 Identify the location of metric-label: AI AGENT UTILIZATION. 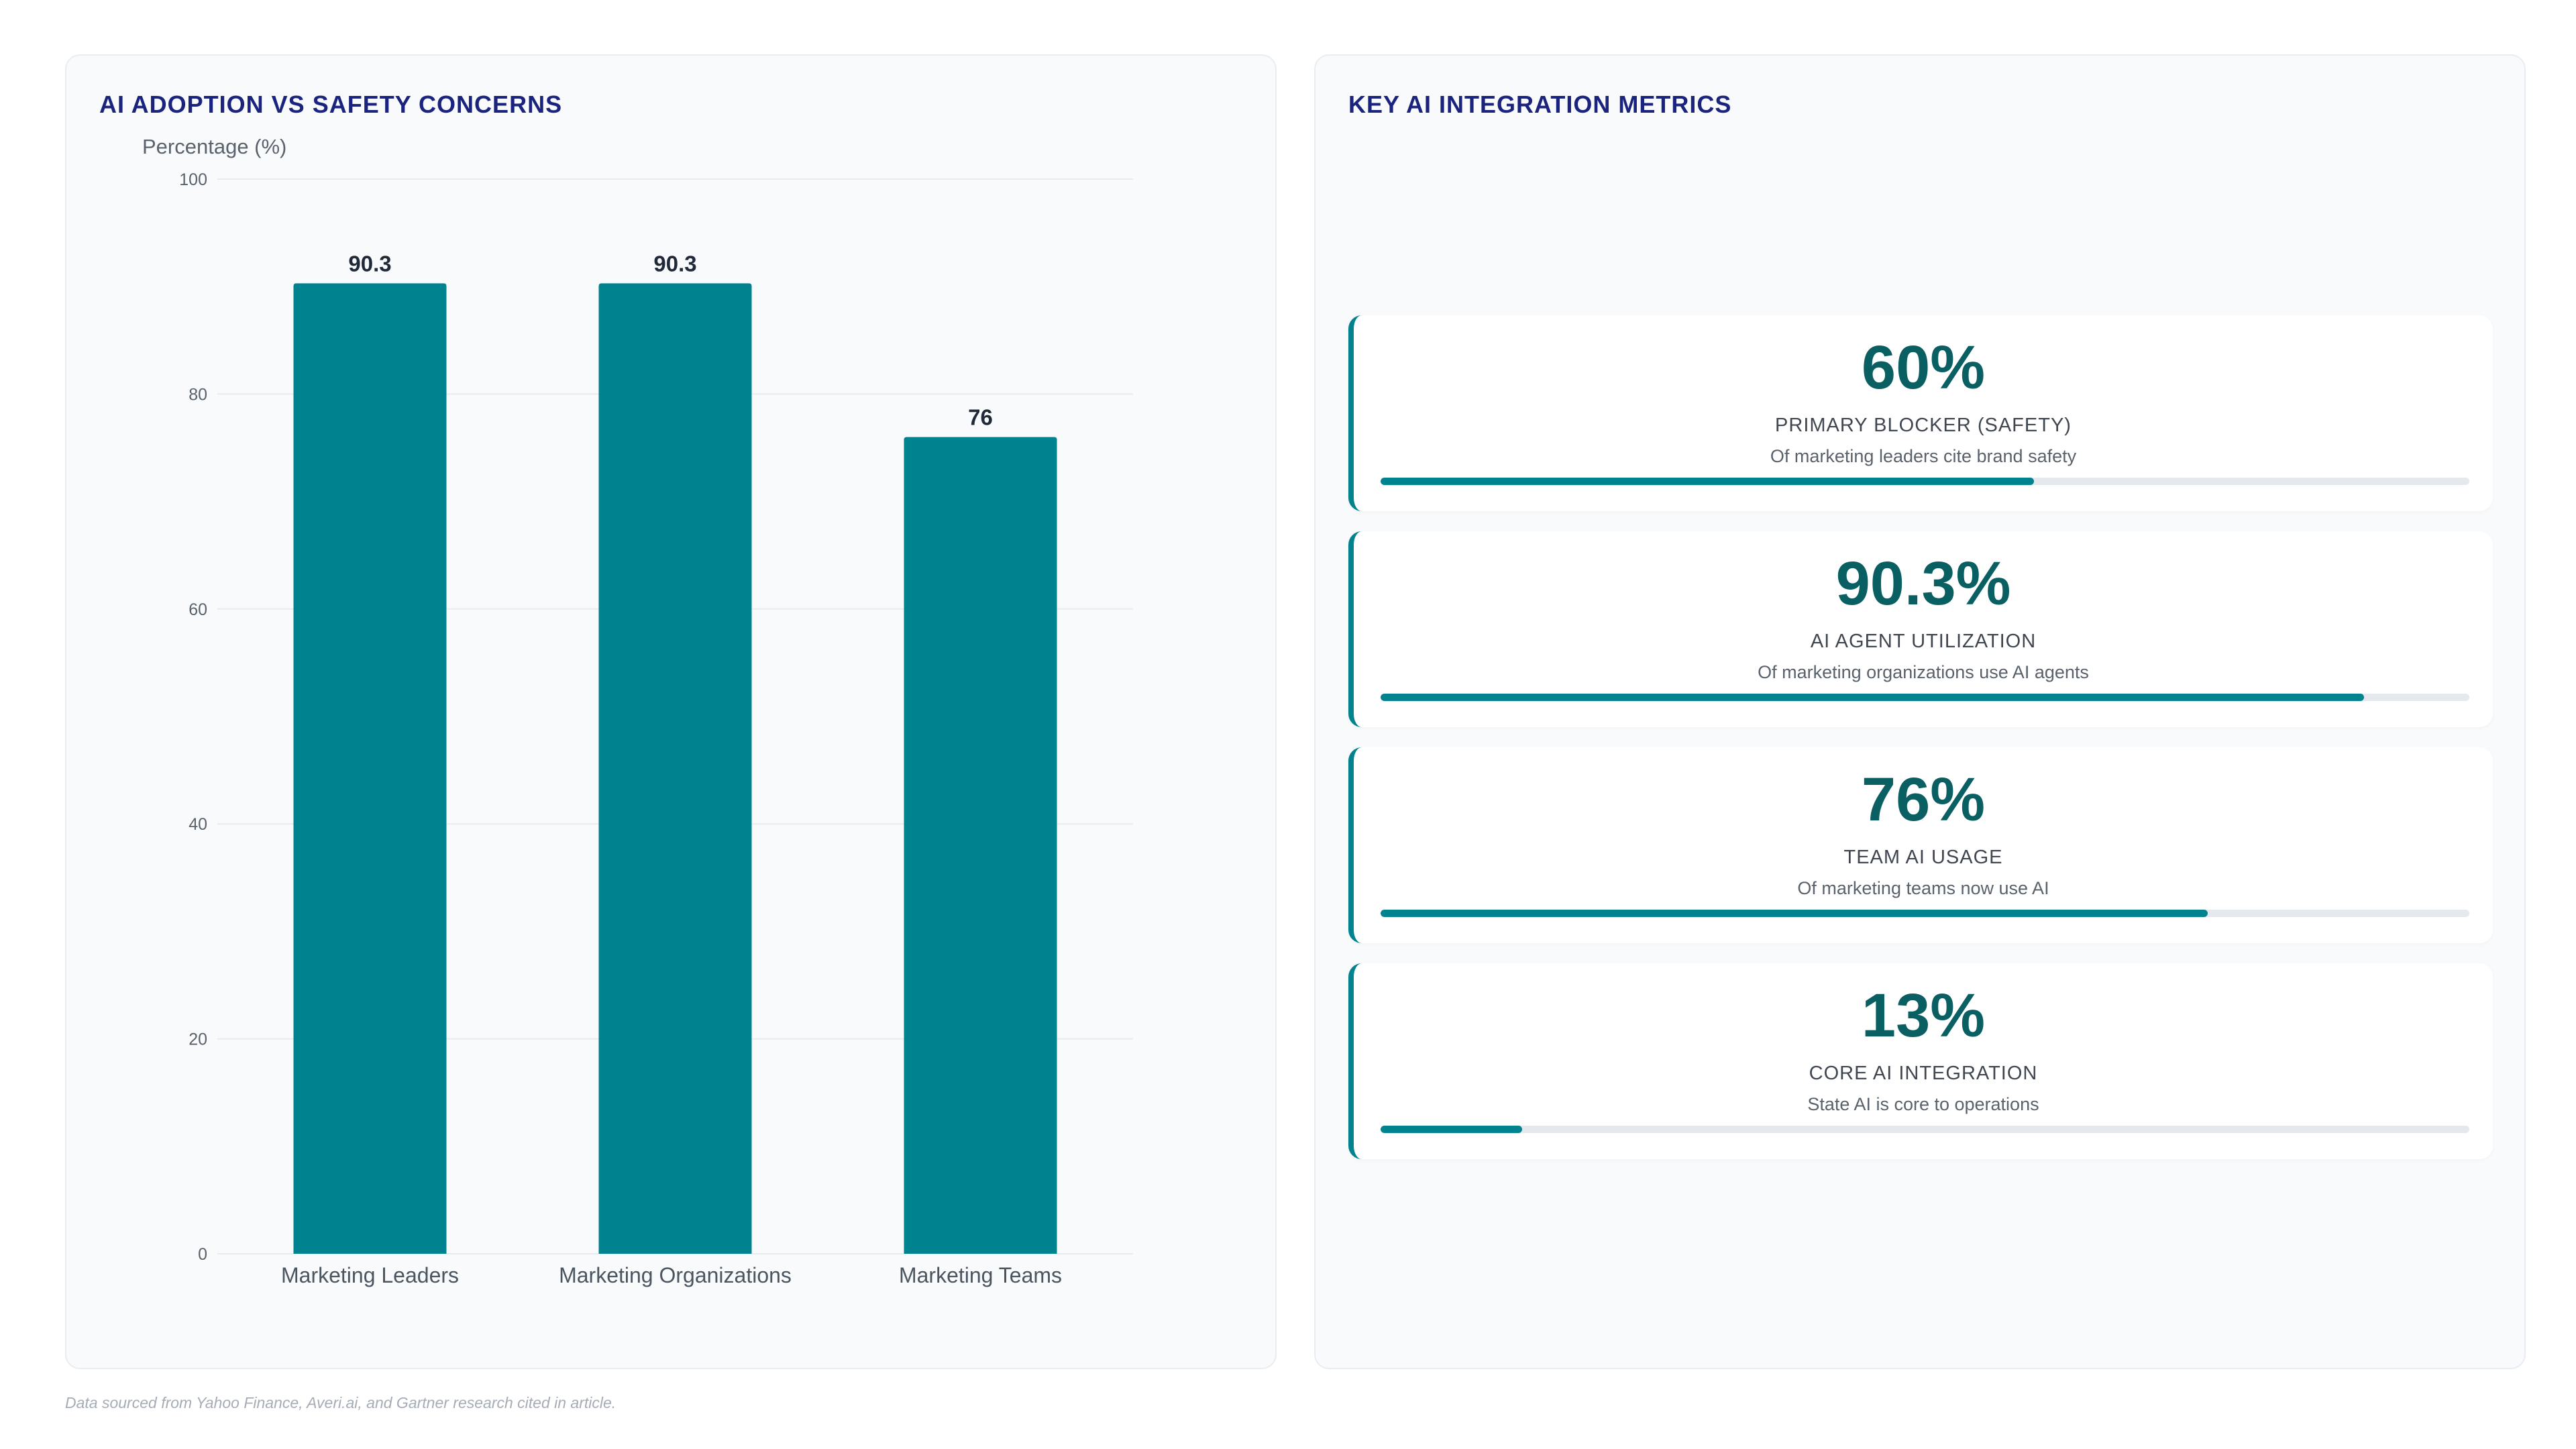
(1923, 641).